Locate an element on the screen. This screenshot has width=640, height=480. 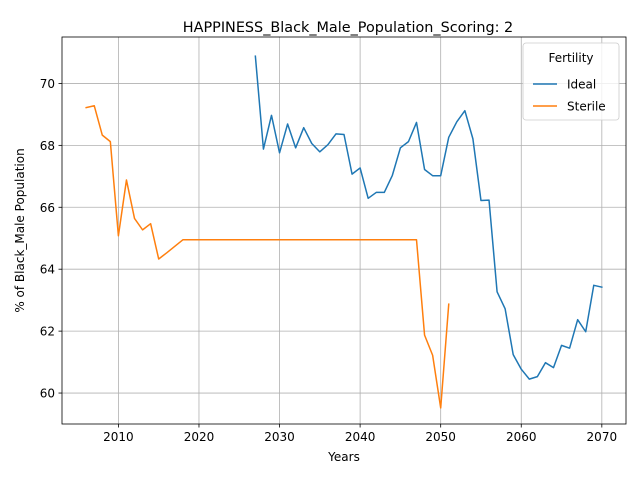
y-tick-label: 66 is located at coordinates (47, 208).